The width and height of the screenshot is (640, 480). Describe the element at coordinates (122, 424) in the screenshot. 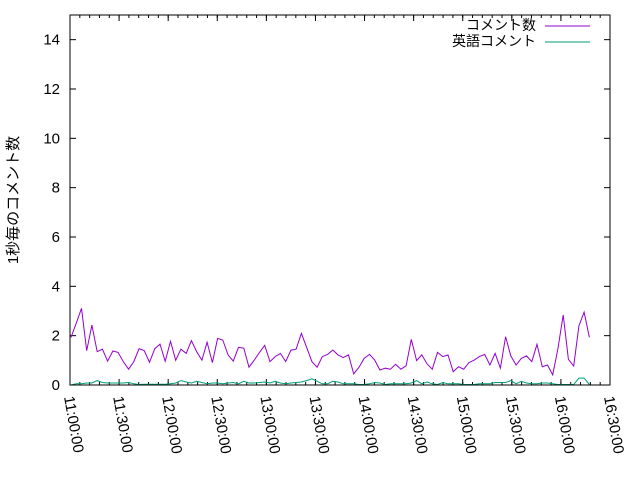

I see `x-tick-label: 11:30:00` at that location.